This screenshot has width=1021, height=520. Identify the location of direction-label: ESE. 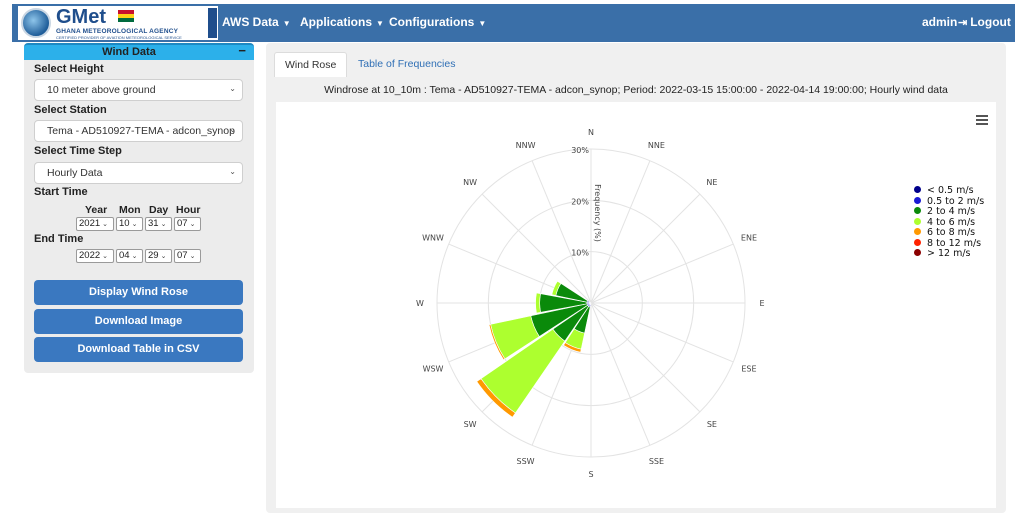
(748, 368).